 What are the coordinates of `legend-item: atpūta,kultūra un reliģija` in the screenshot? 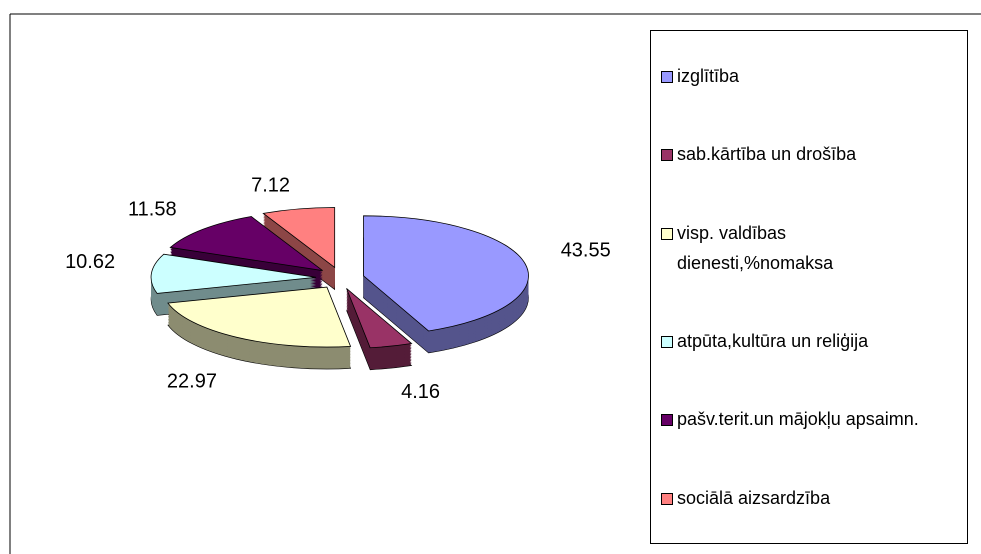 It's located at (810, 341).